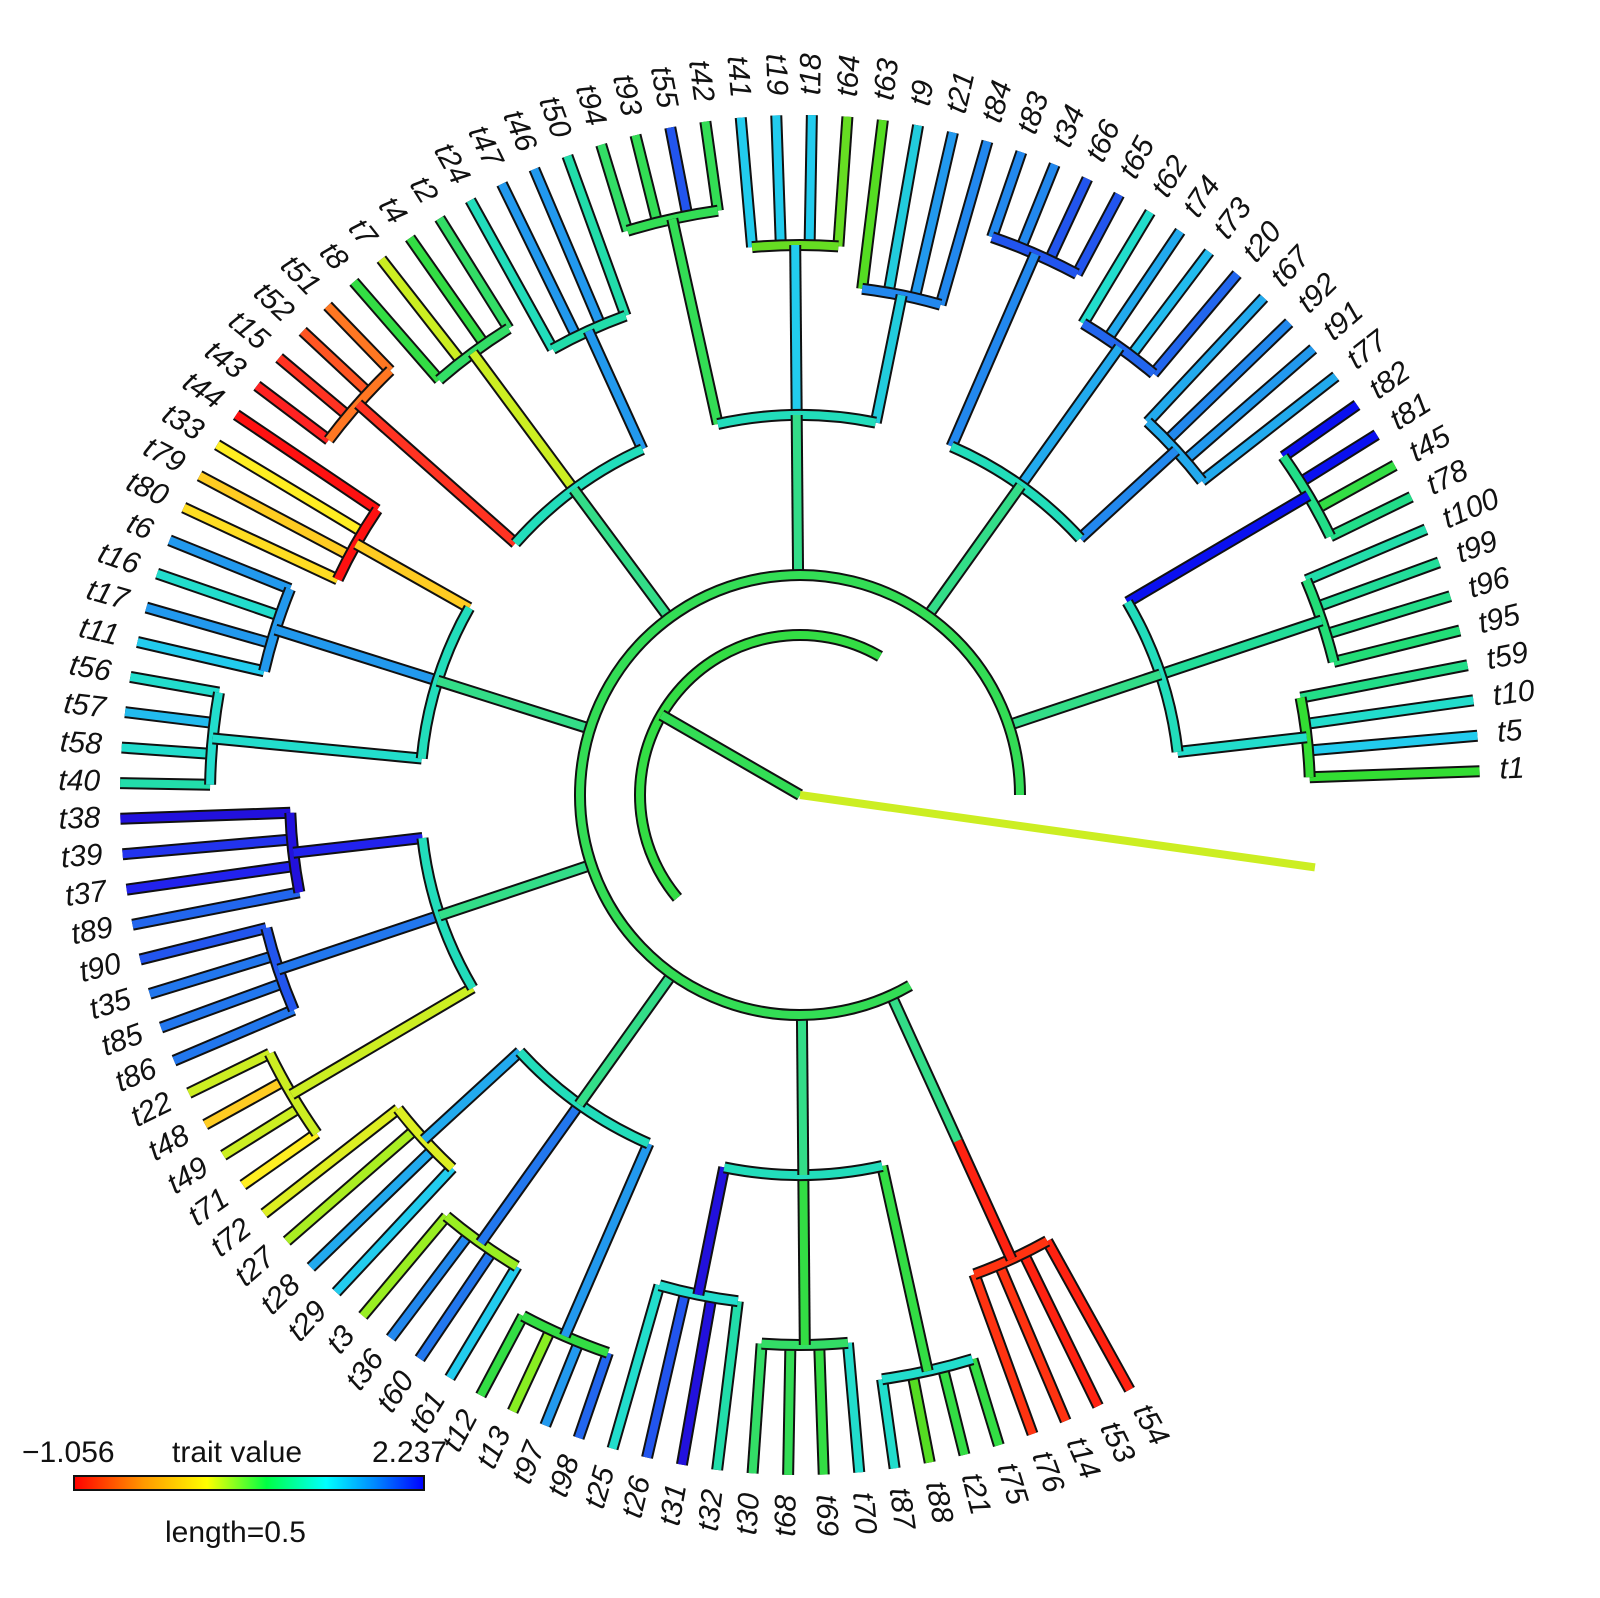 Image resolution: width=1600 pixels, height=1598 pixels. What do you see at coordinates (79, 781) in the screenshot?
I see `tip-label: t40` at bounding box center [79, 781].